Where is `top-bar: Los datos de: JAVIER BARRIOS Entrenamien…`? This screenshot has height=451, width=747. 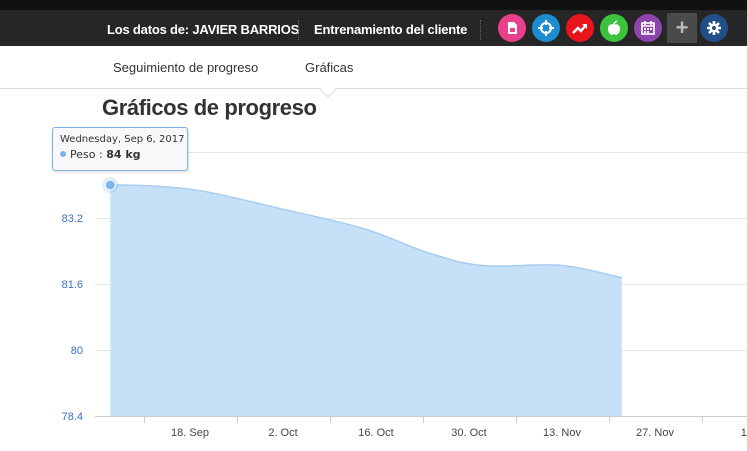 top-bar: Los datos de: JAVIER BARRIOS Entrenamien… is located at coordinates (373, 23).